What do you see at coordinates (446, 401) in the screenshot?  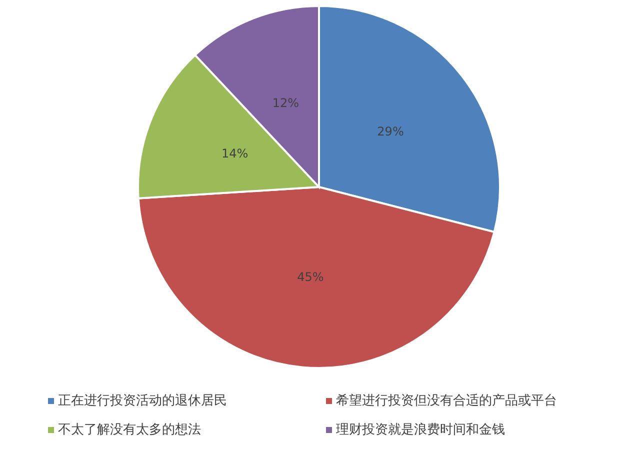 I see `legend-label: 希望进行投资但没有合适的产品或平台` at bounding box center [446, 401].